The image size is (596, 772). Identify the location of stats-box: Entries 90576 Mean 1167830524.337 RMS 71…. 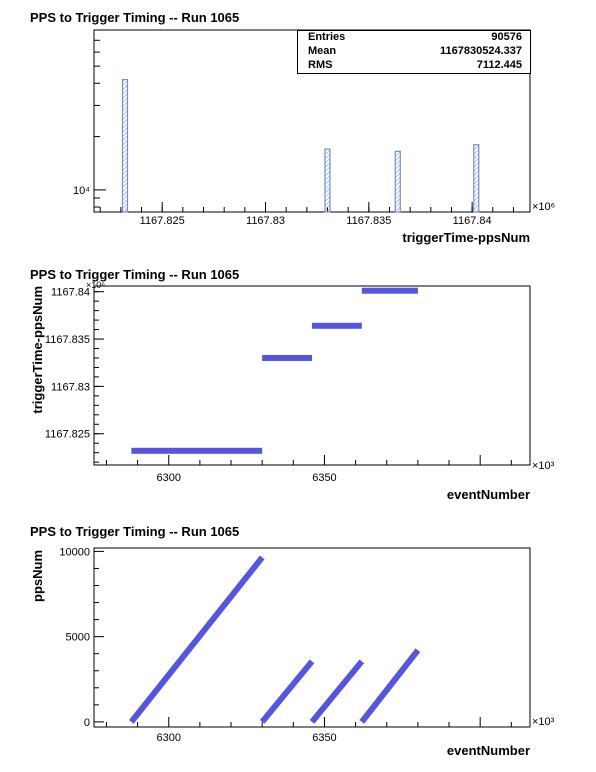
(414, 52).